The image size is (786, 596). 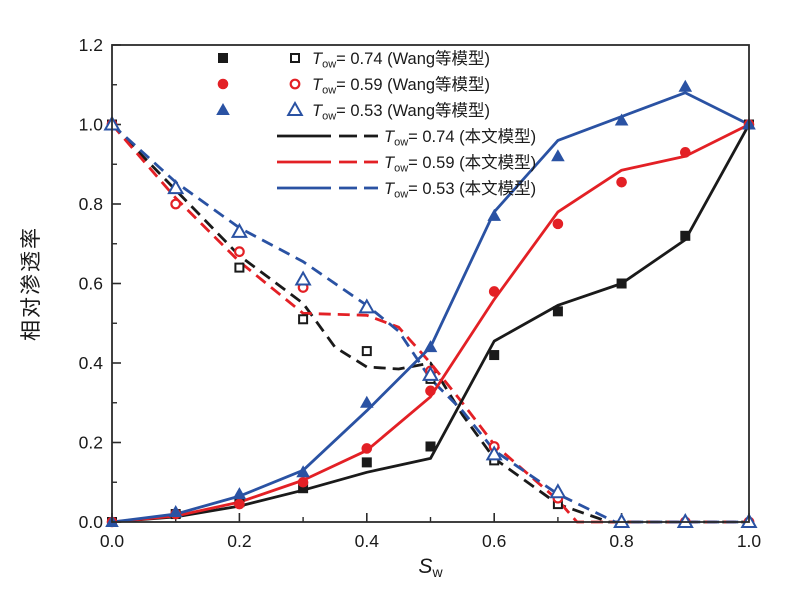 I want to click on y-tick-label: 0.2, so click(x=91, y=443).